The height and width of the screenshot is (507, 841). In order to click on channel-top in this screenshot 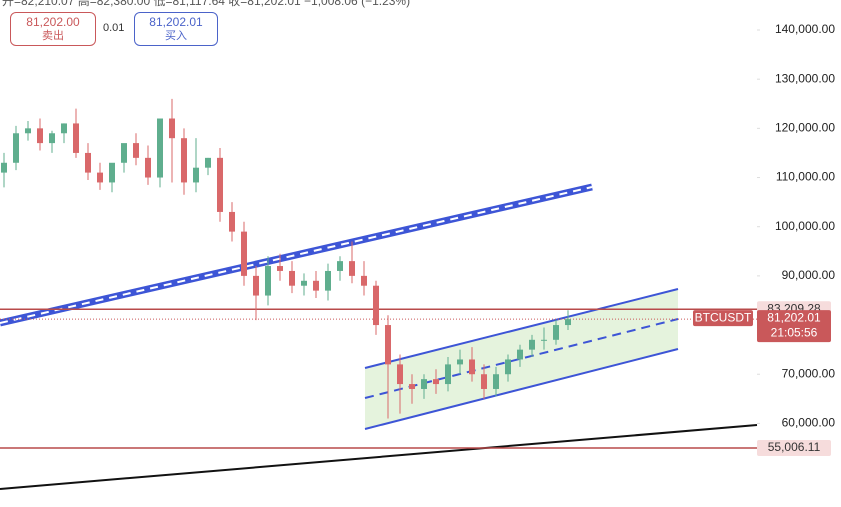, I will do `click(521, 328)`.